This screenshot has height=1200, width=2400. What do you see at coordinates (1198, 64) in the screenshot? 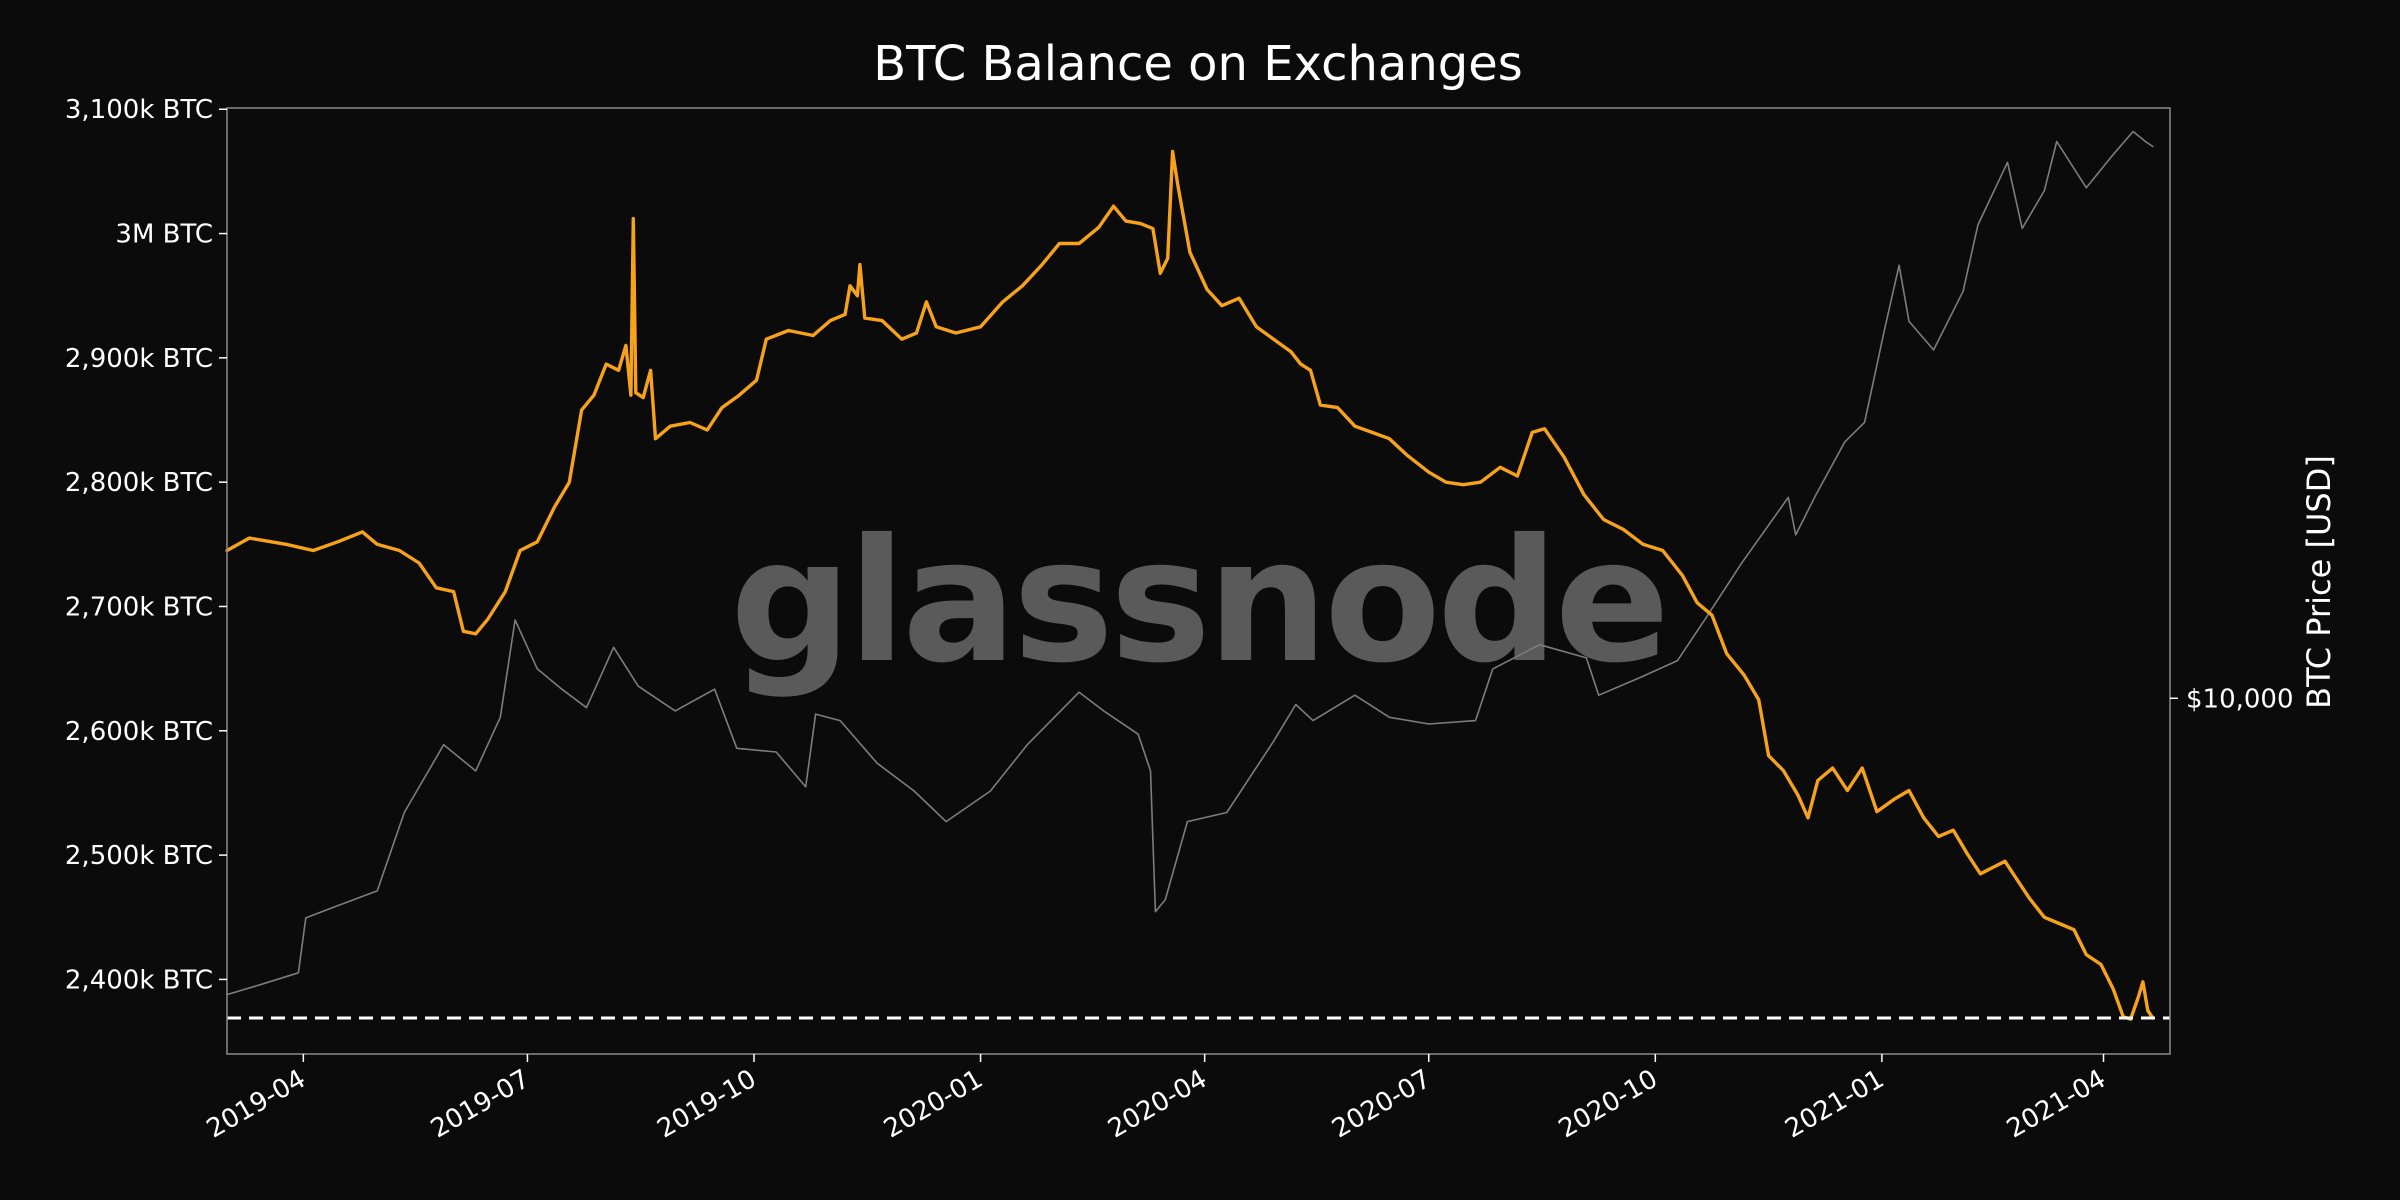
I see `chart-title: BTC Balance on Exchanges` at bounding box center [1198, 64].